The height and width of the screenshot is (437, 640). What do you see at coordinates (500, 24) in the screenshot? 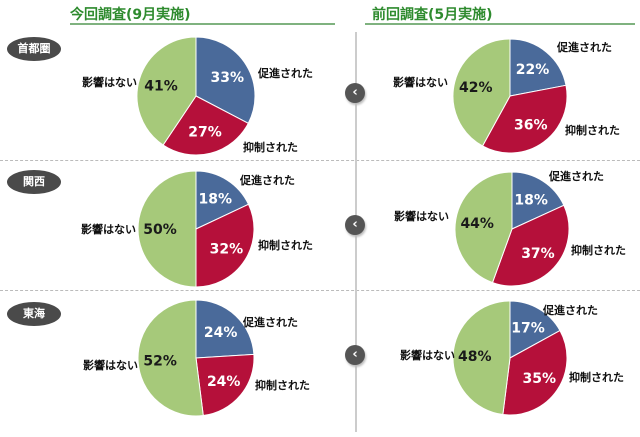
I see `header-previous-underline` at bounding box center [500, 24].